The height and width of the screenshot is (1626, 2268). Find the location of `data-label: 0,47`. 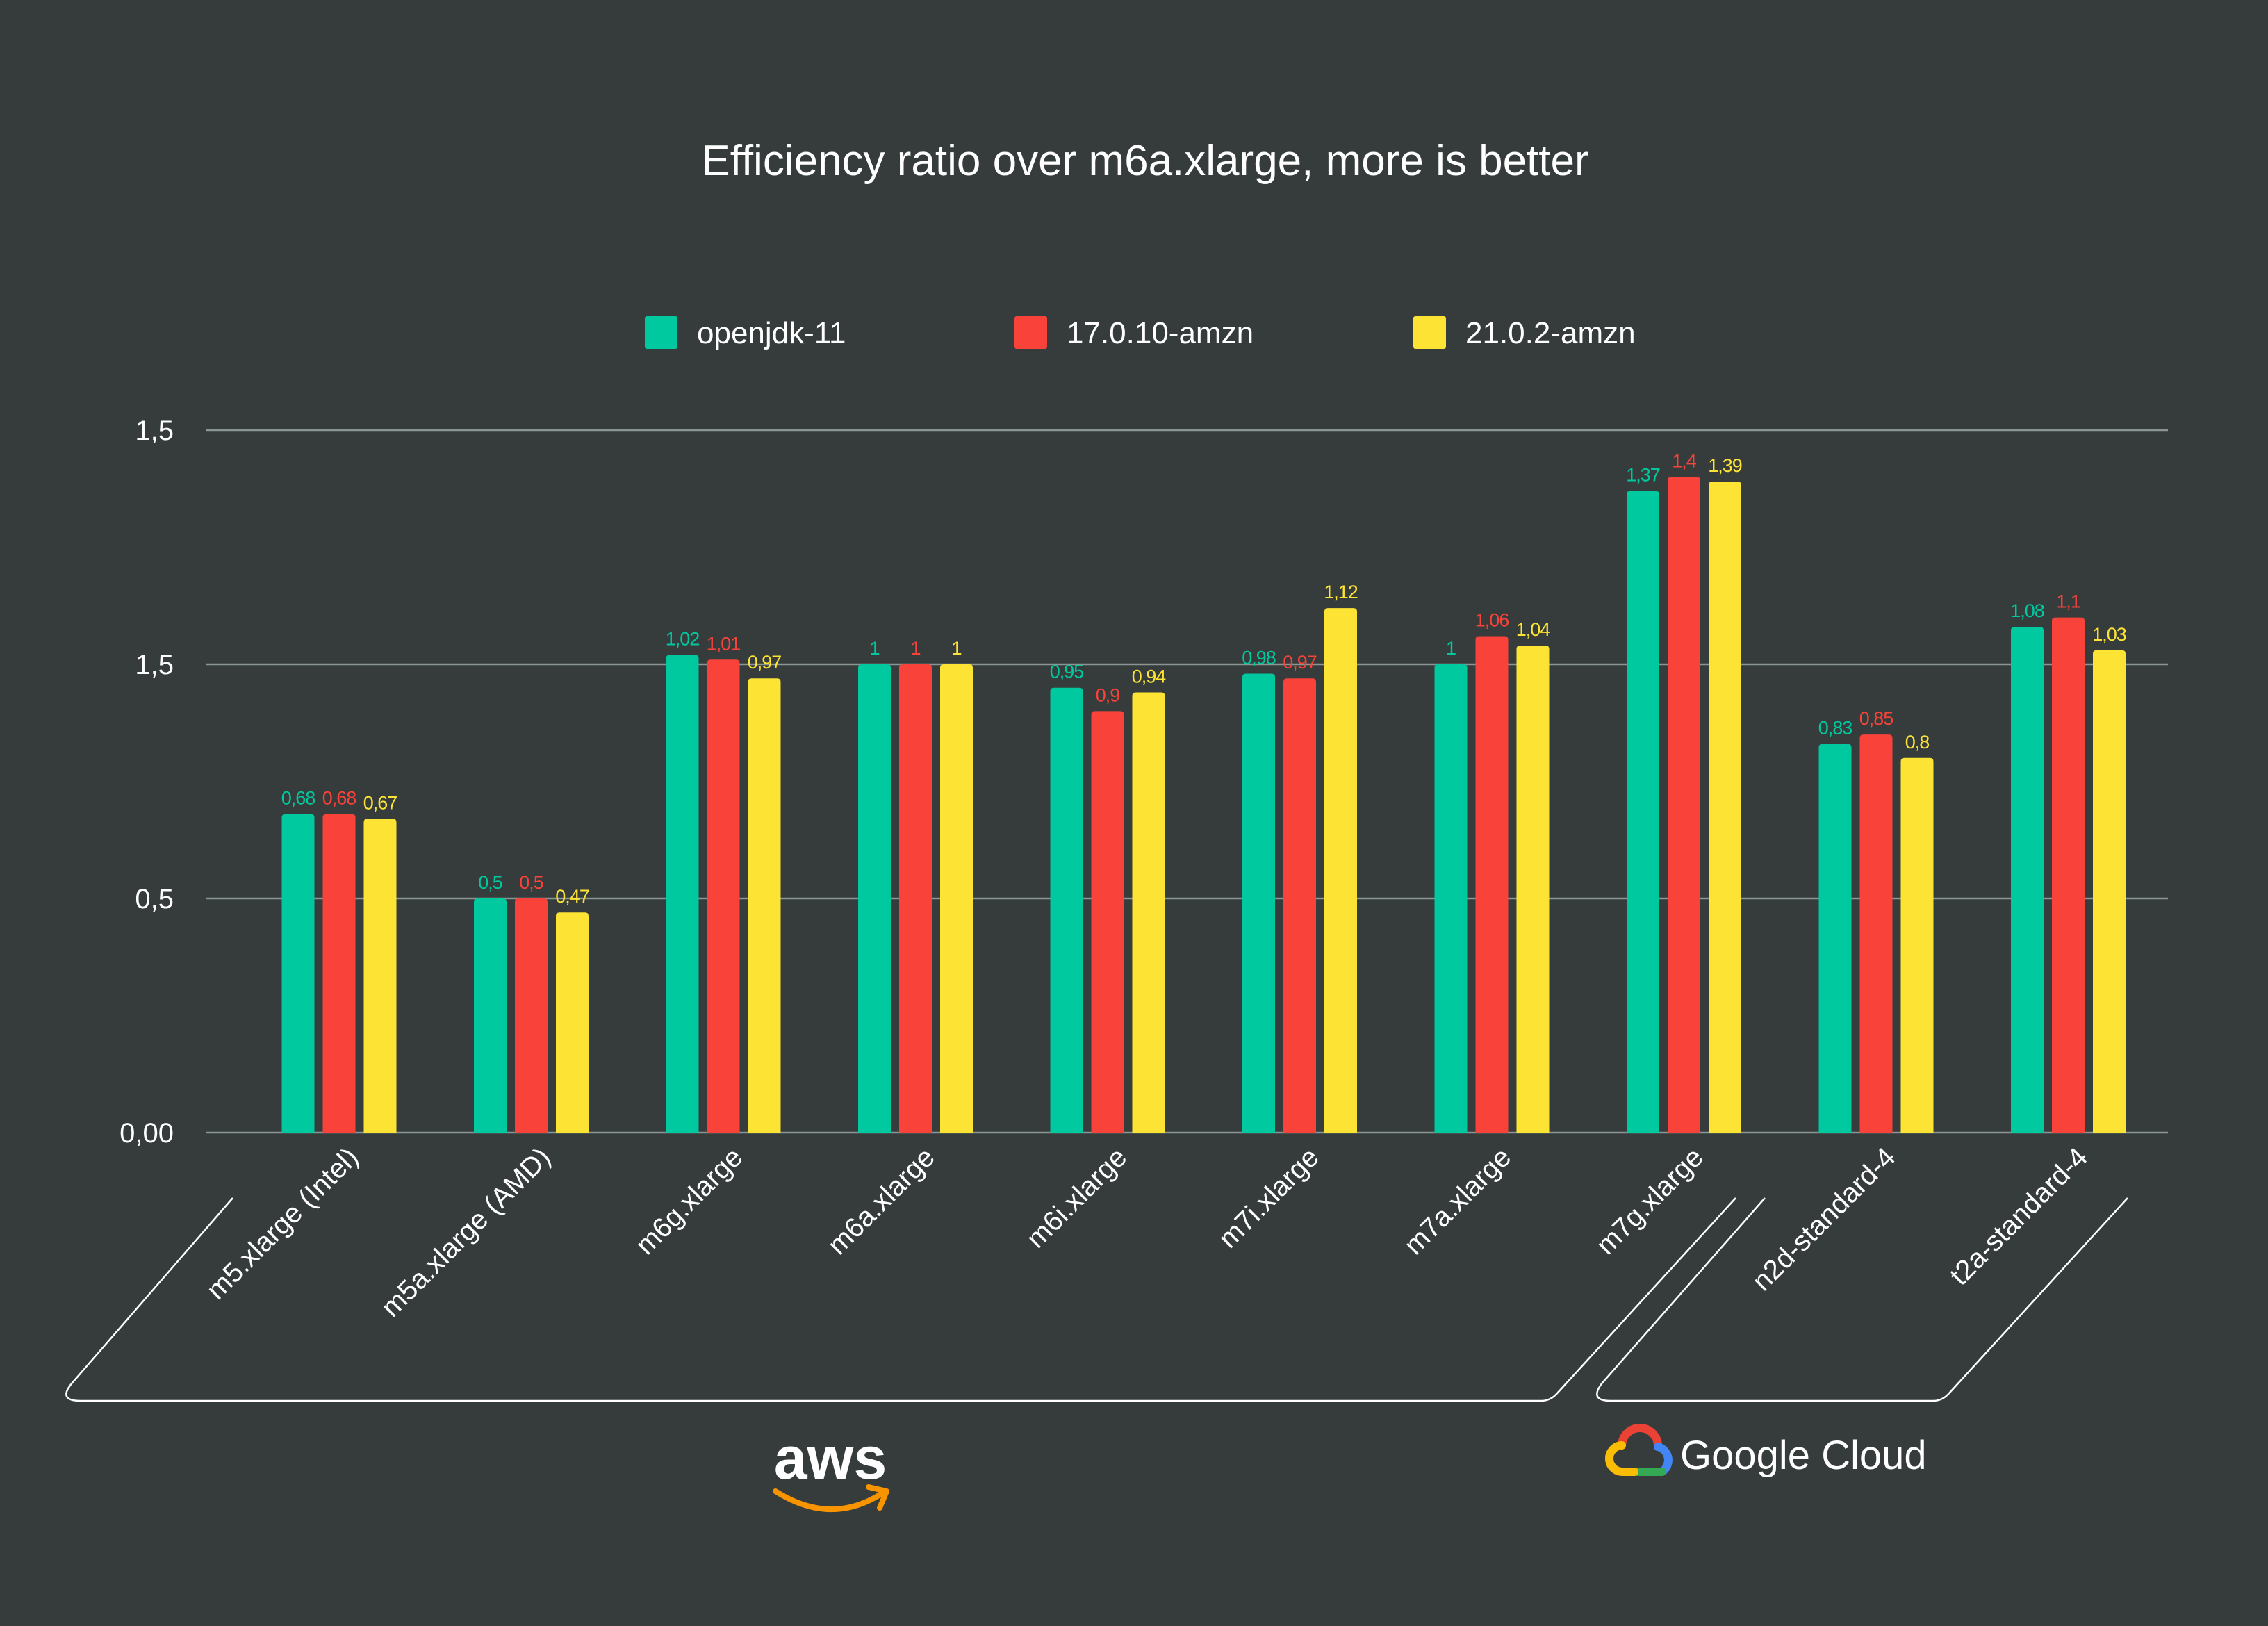

data-label: 0,47 is located at coordinates (572, 896).